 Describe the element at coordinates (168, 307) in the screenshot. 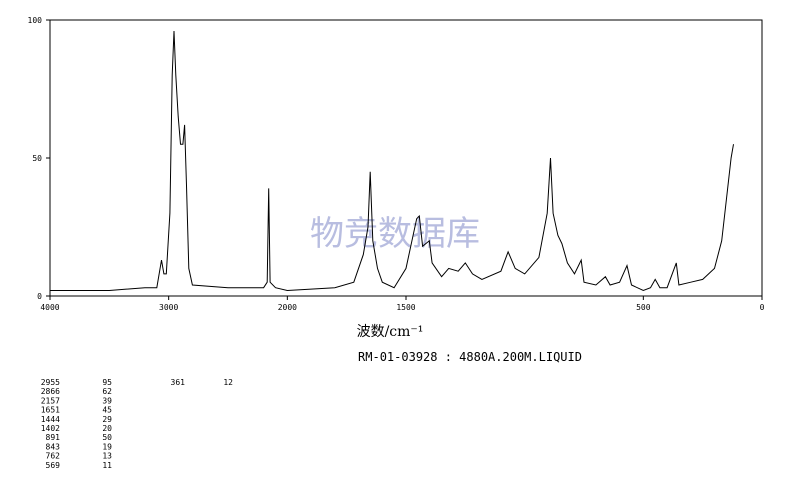

I see `x-tick-label: 3000` at that location.